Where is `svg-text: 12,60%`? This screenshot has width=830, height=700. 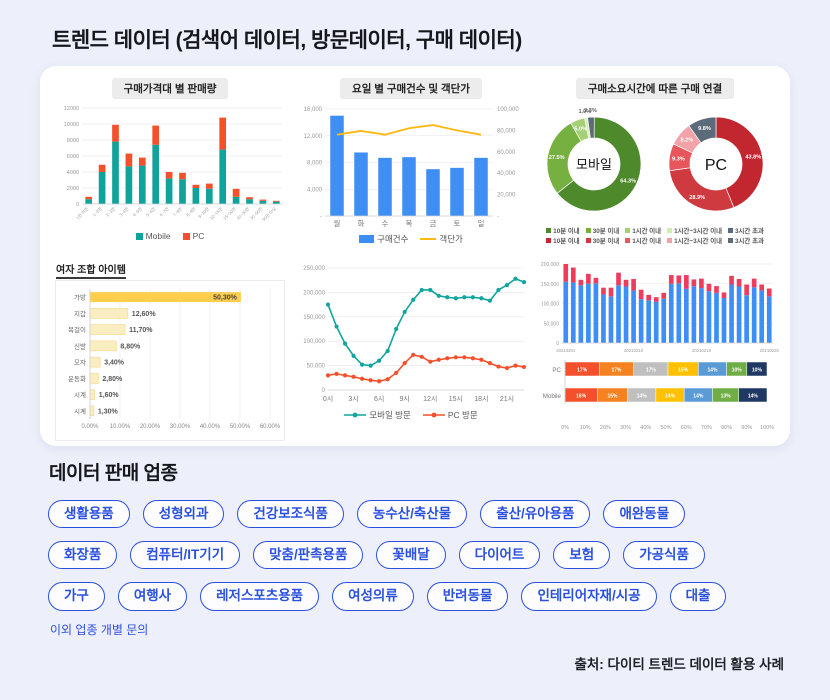 svg-text: 12,60% is located at coordinates (144, 314).